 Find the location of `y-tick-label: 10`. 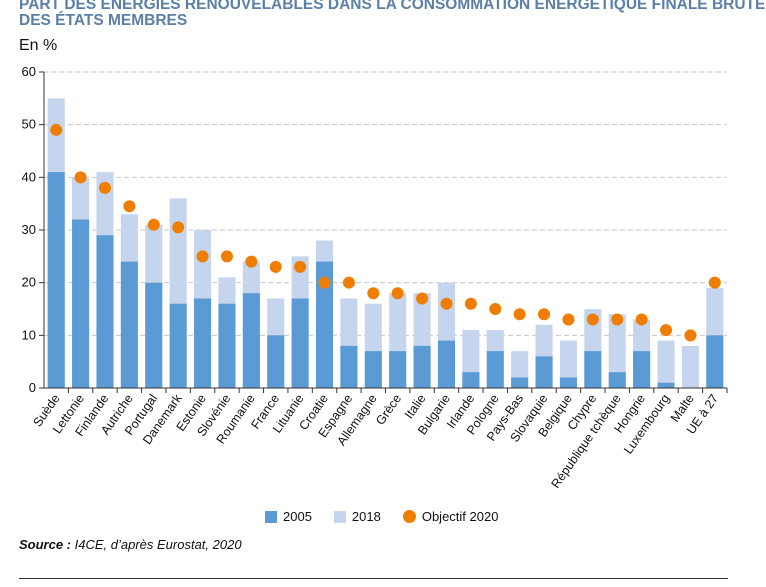

y-tick-label: 10 is located at coordinates (29, 334).